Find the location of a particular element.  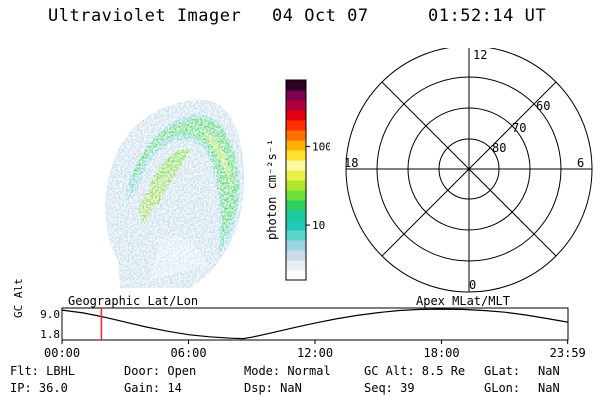

gc-alt-axis-label: GC Alt is located at coordinates (18, 298).